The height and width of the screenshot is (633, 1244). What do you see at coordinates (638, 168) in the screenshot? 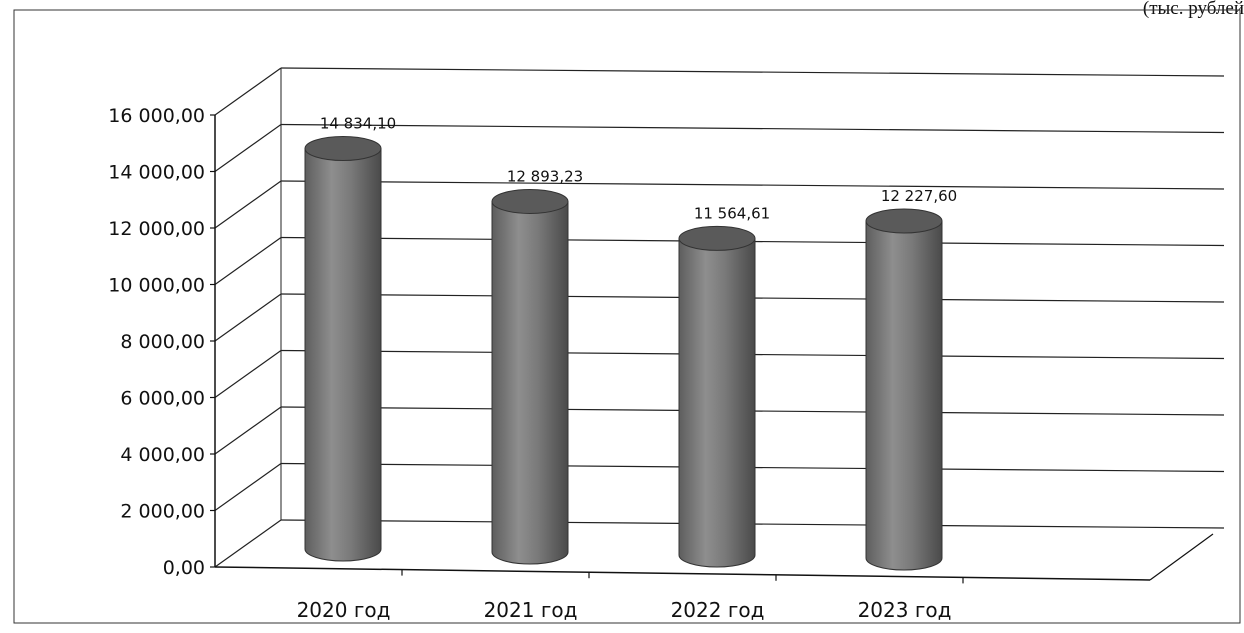
I see `data-labels: 14 834,10 12 893,23 11 564,61 12 227,60` at bounding box center [638, 168].